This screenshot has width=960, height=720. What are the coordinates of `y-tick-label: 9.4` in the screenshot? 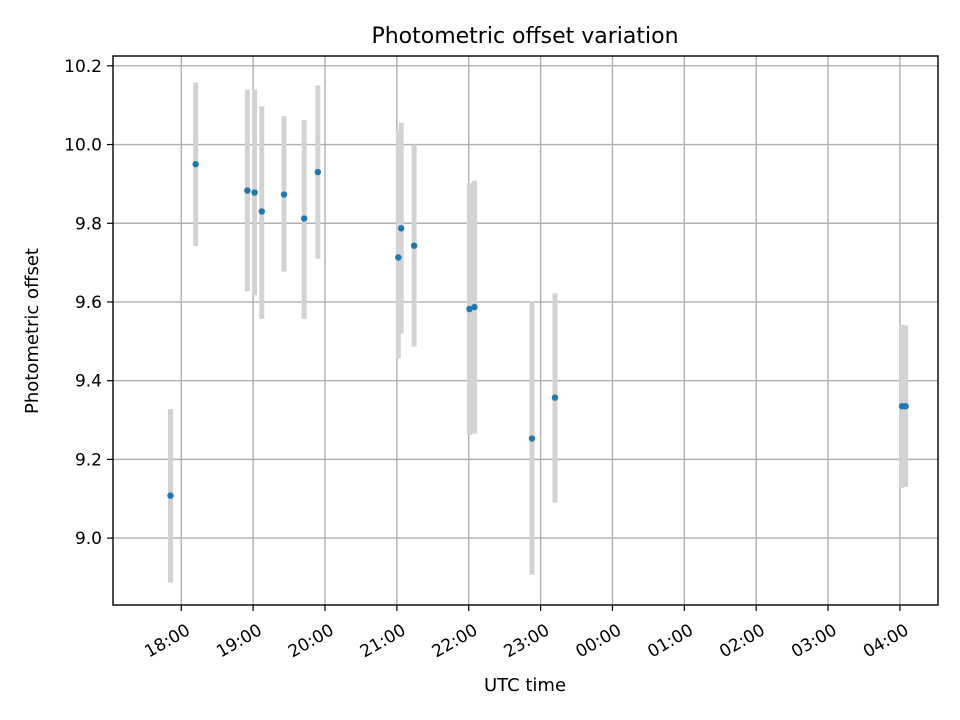 It's located at (88, 382).